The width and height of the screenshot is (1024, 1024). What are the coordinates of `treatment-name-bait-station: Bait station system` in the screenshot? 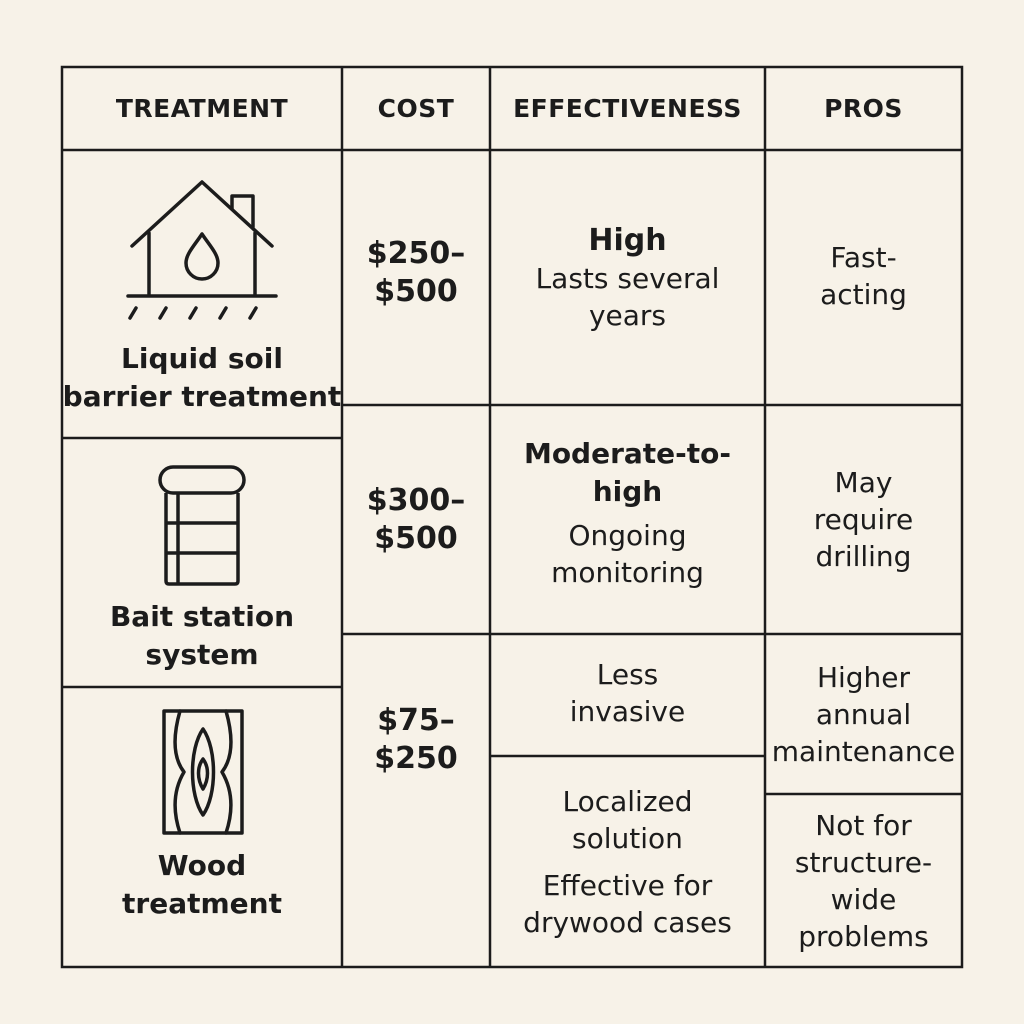 It's located at (202, 635).